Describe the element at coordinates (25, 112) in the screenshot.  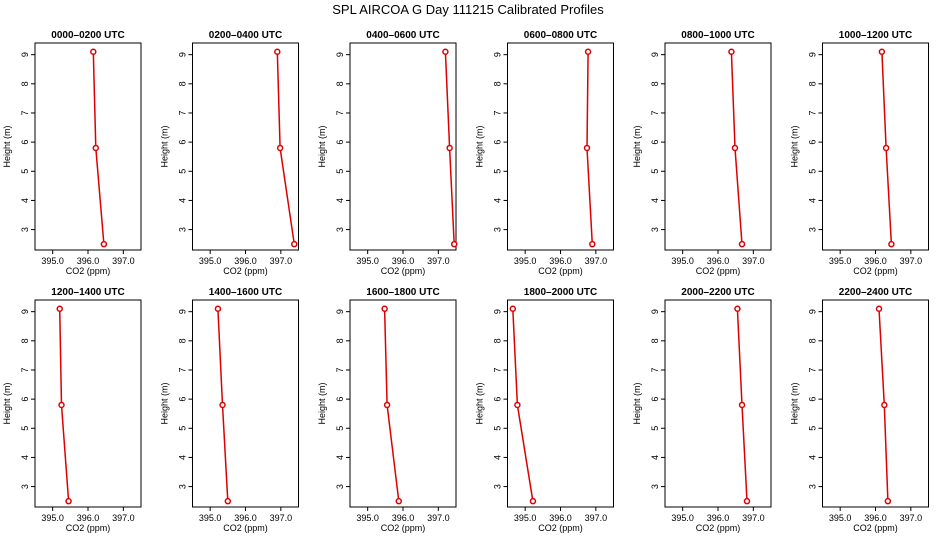
I see `panel-1-ytick-label: 7` at that location.